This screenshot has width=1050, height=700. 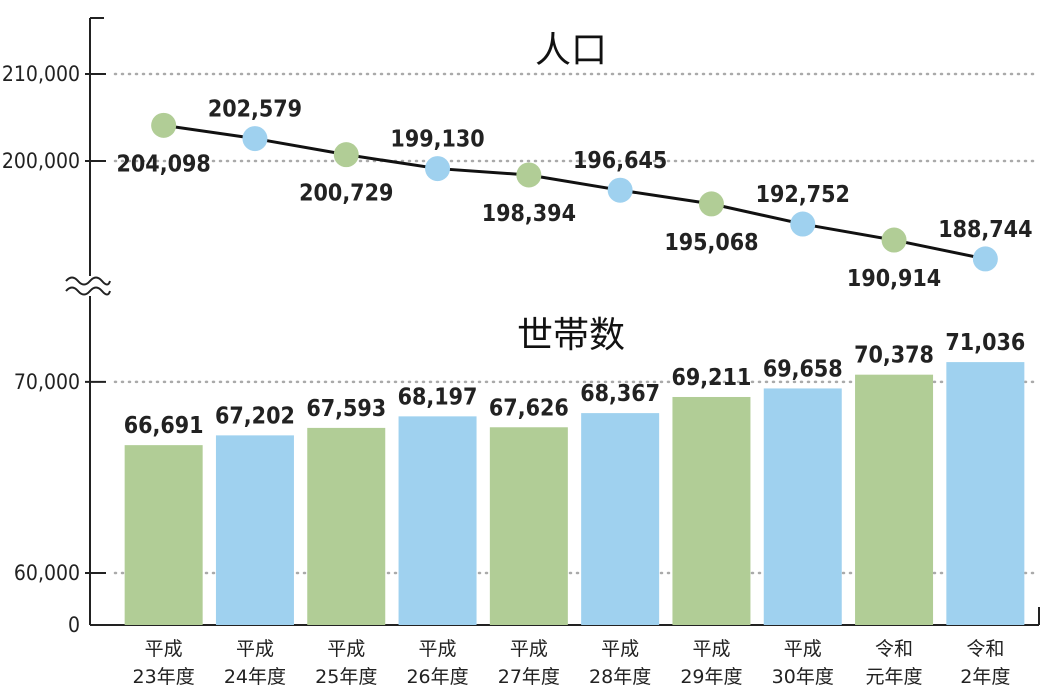 What do you see at coordinates (985, 343) in the screenshot?
I see `household-data-label: 71,036` at bounding box center [985, 343].